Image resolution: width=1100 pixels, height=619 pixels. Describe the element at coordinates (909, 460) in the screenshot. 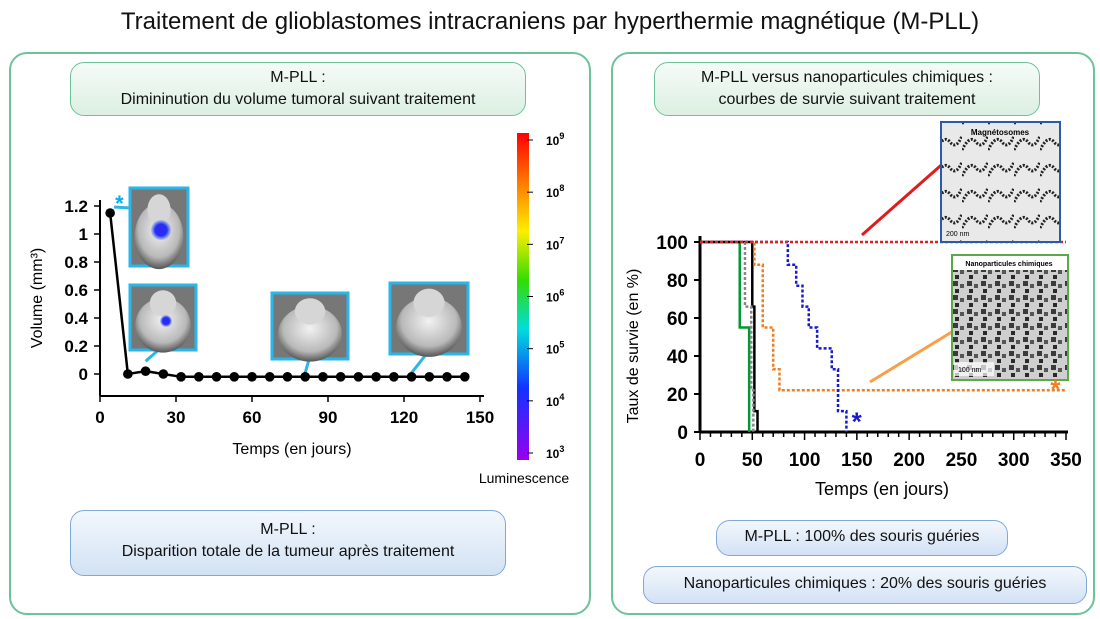

I see `survival-x-tick-label: 200` at that location.